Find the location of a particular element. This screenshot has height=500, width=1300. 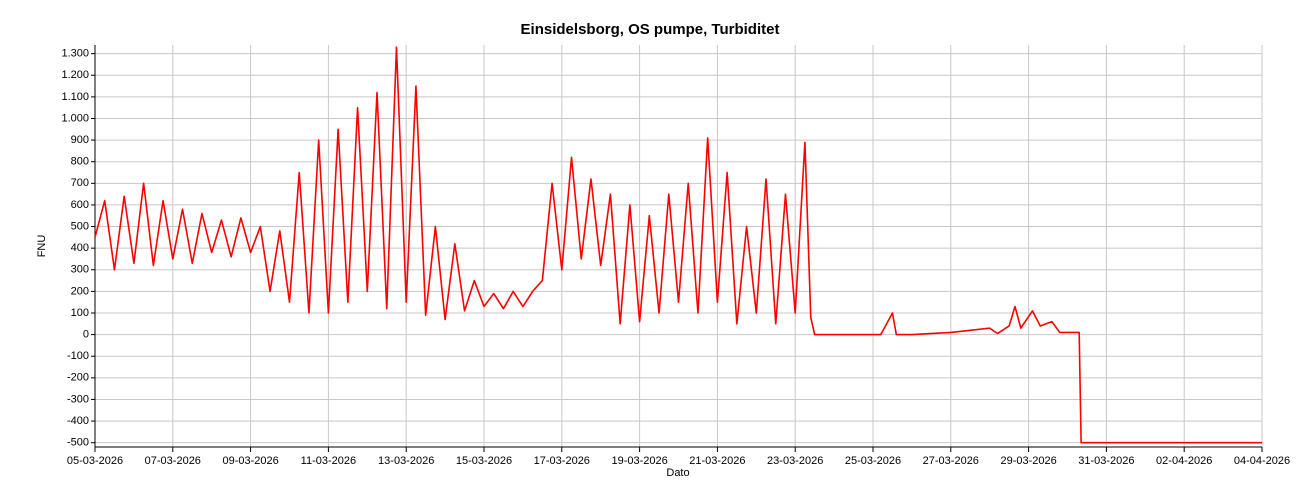

y-tick-label: 700 is located at coordinates (80, 183).